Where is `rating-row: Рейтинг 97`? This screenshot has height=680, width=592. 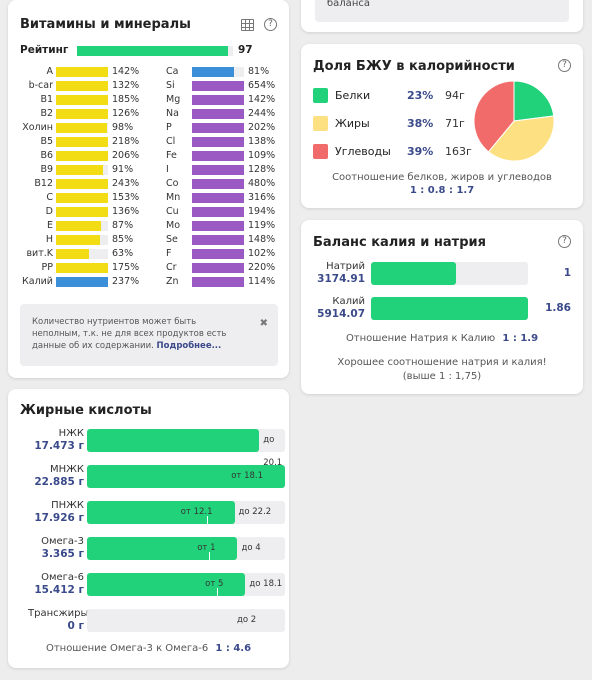
rating-row: Рейтинг 97 is located at coordinates (150, 51).